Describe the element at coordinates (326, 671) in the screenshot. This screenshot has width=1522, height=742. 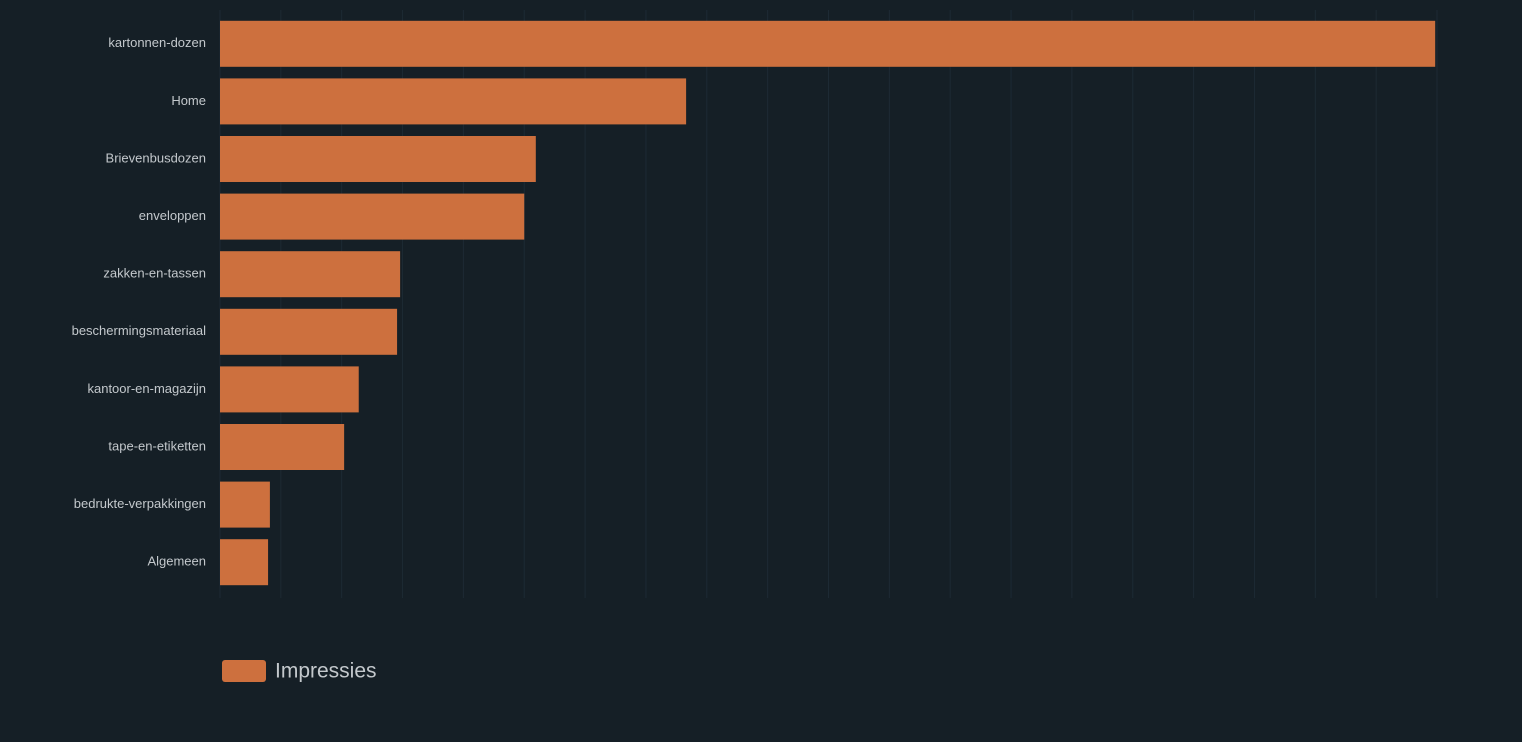
I see `legend-label: Impressies` at that location.